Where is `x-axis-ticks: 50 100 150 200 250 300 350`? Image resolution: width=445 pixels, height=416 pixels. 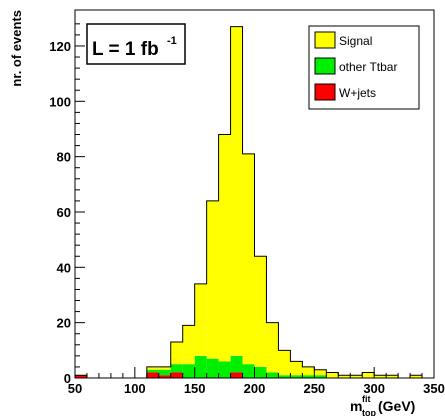 x-axis-ticks: 50 100 150 200 250 300 350 is located at coordinates (256, 381).